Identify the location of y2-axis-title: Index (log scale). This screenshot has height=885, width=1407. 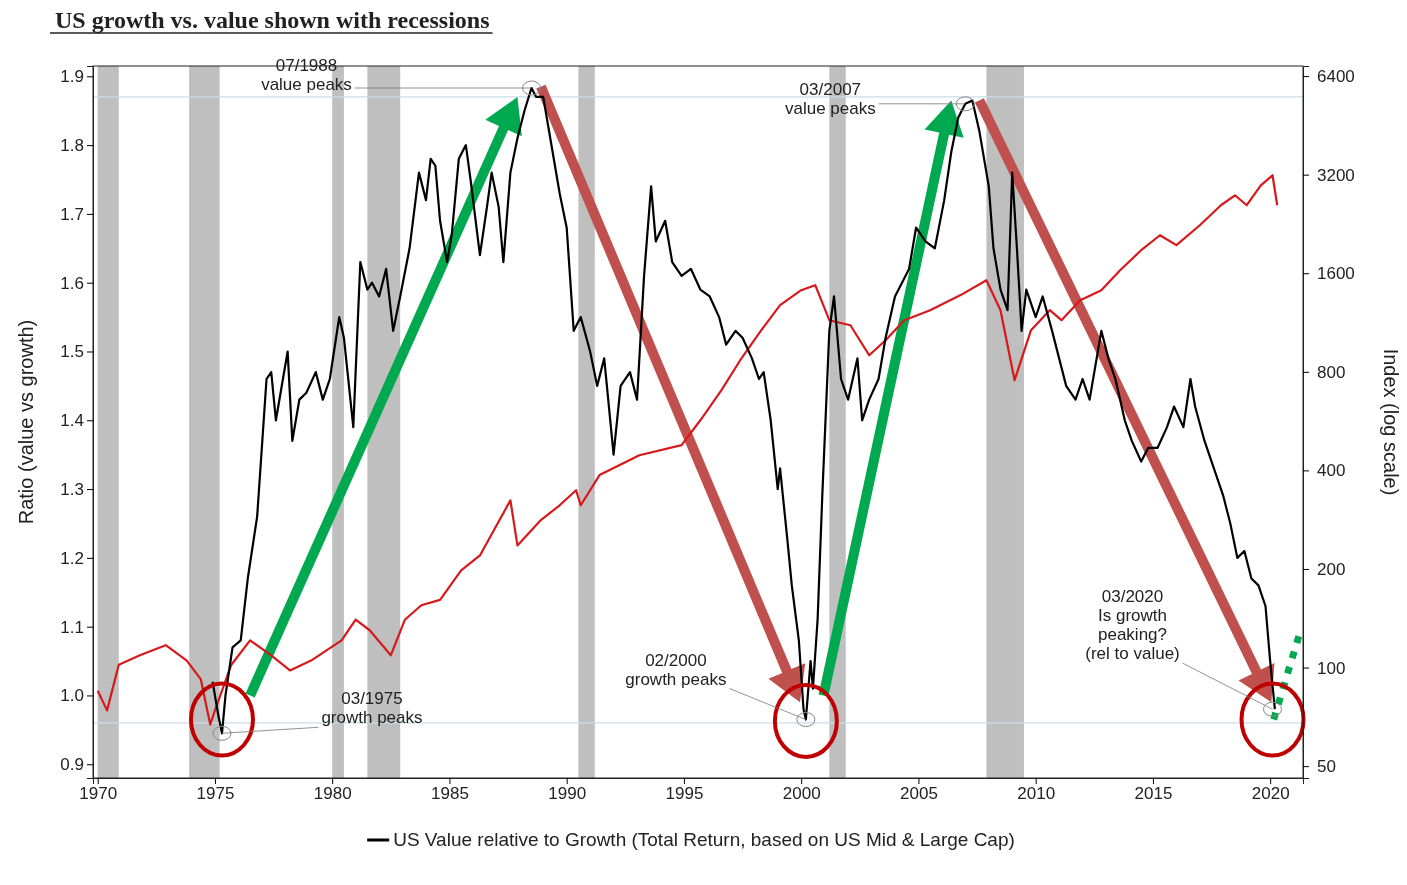
(1391, 422).